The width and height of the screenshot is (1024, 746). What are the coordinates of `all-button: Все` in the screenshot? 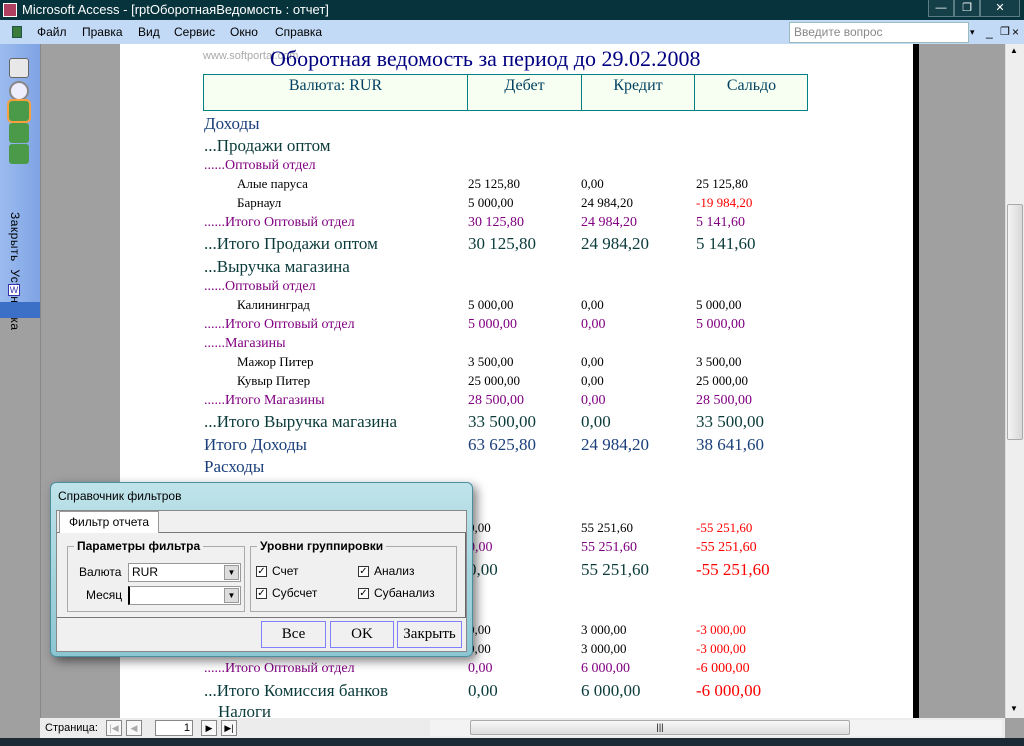 It's located at (293, 634).